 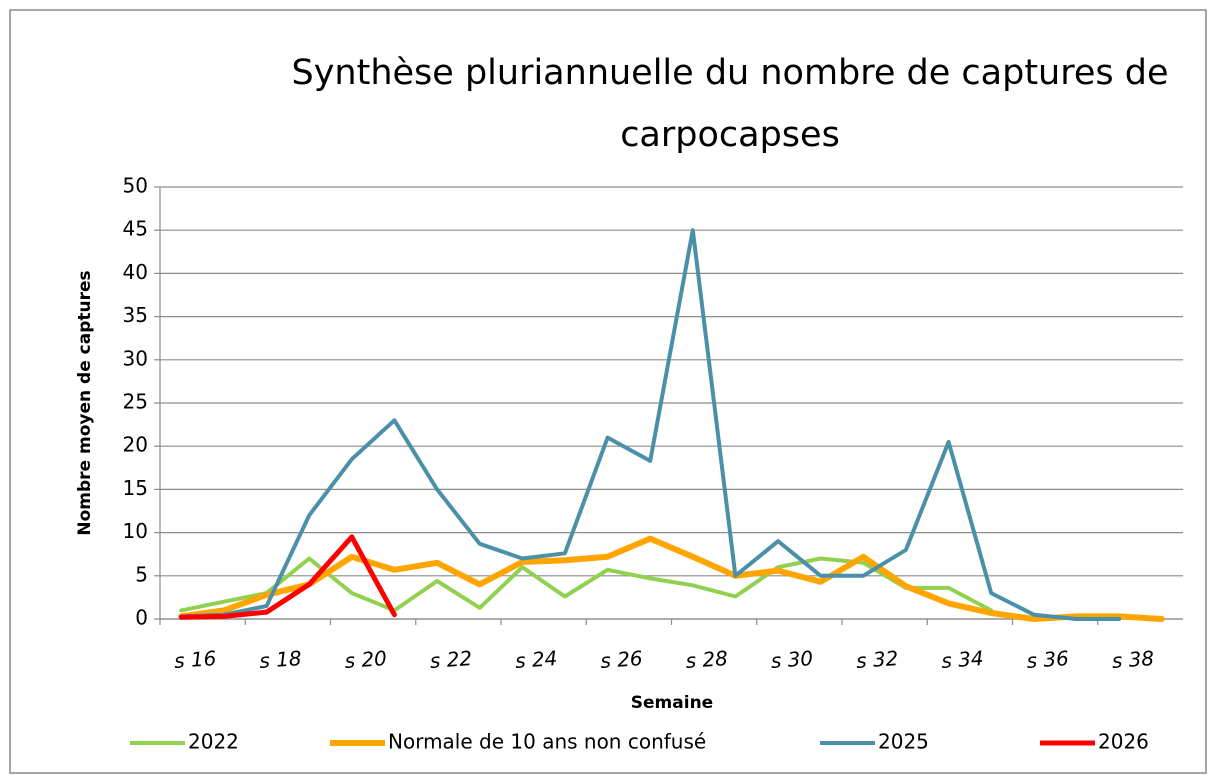 What do you see at coordinates (135, 272) in the screenshot?
I see `y-tick-label: 40` at bounding box center [135, 272].